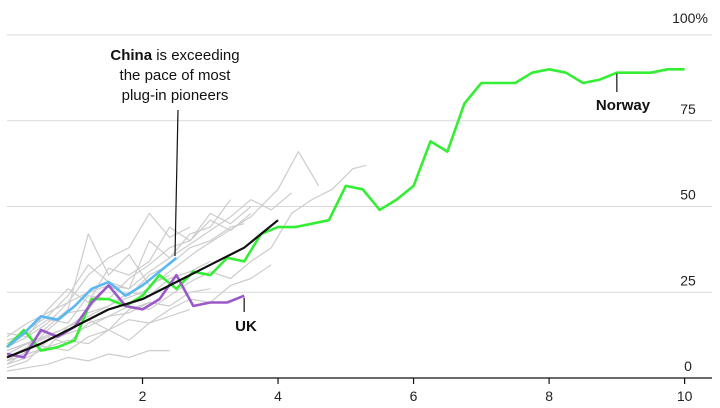 The image size is (720, 408). What do you see at coordinates (196, 55) in the screenshot?
I see `china-annotation-rest: is exceeding` at bounding box center [196, 55].